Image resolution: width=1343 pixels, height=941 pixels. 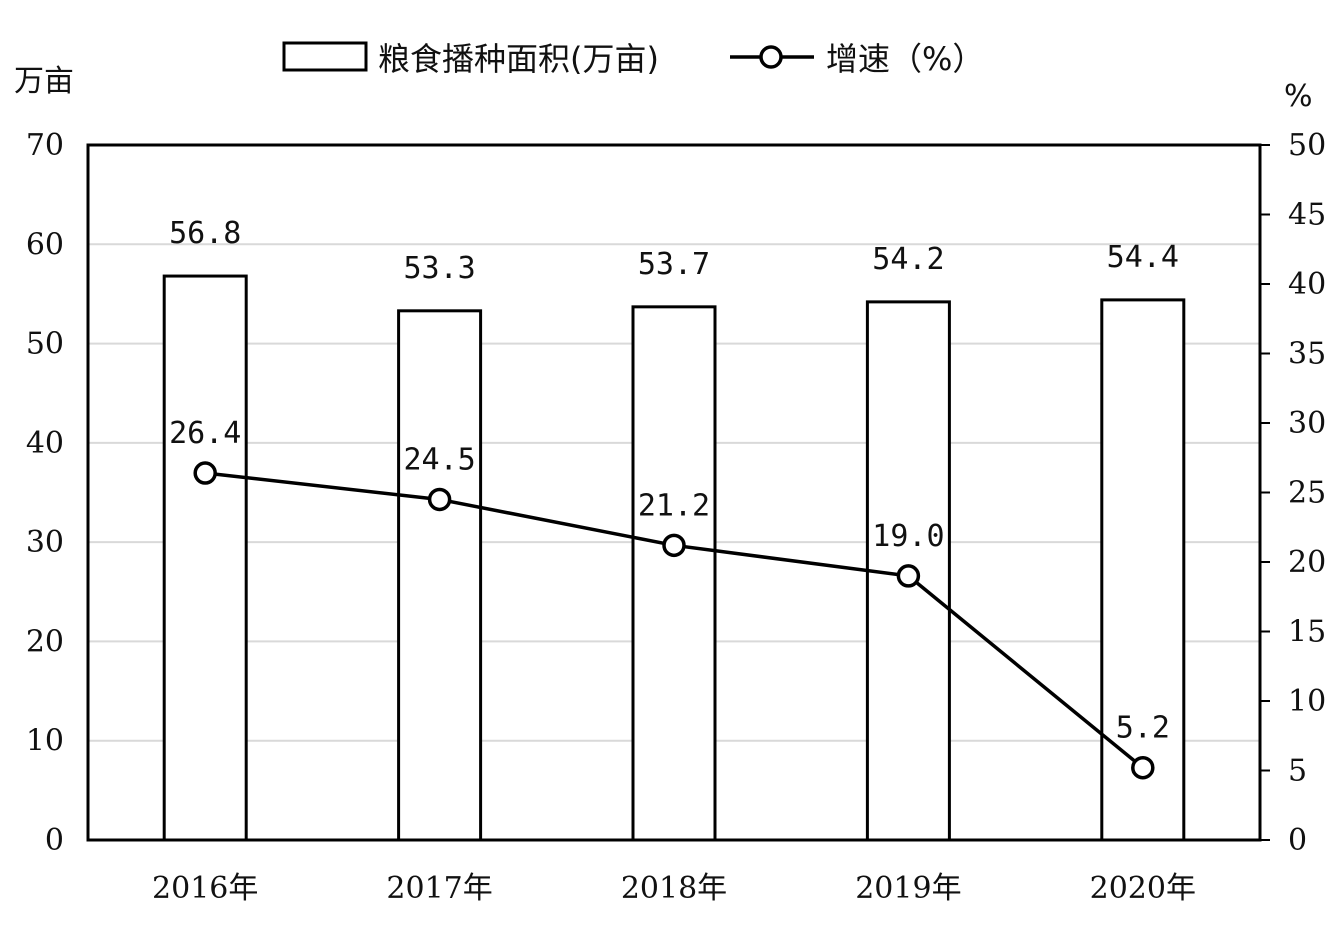 What do you see at coordinates (44, 81) in the screenshot?
I see `left-axis-unit: 万亩` at bounding box center [44, 81].